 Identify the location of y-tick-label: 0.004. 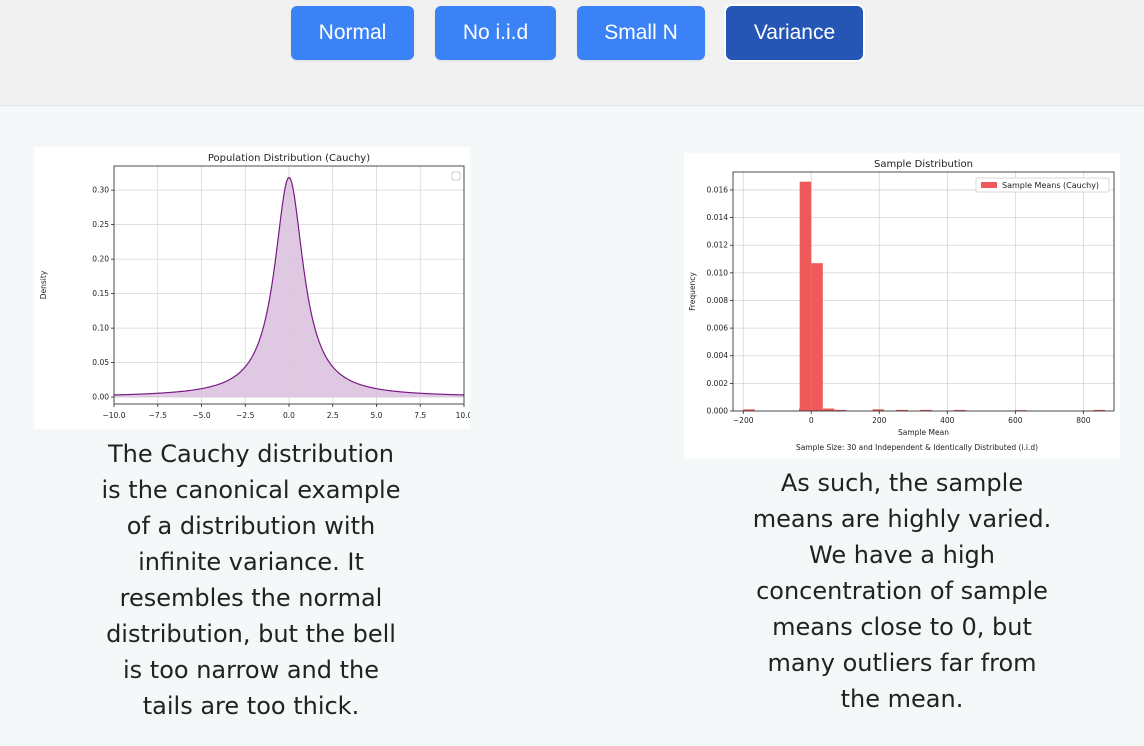
(718, 355).